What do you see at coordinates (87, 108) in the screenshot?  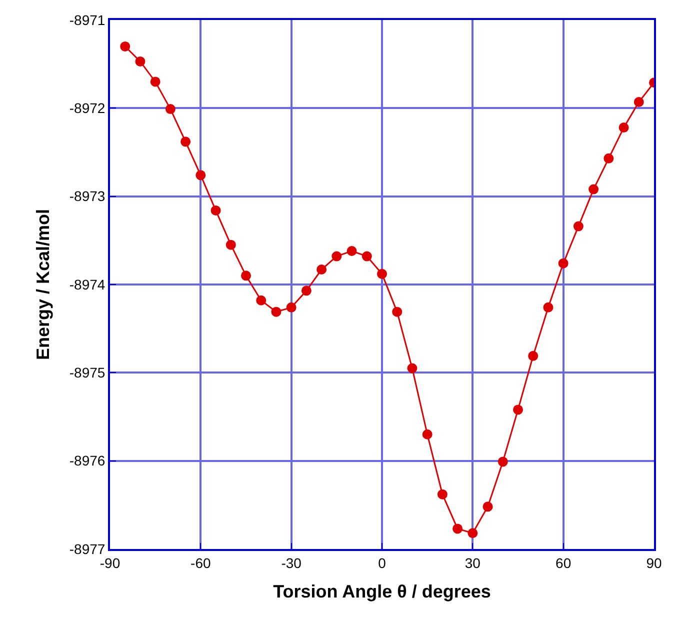 I see `y-tick-label: -8972` at bounding box center [87, 108].